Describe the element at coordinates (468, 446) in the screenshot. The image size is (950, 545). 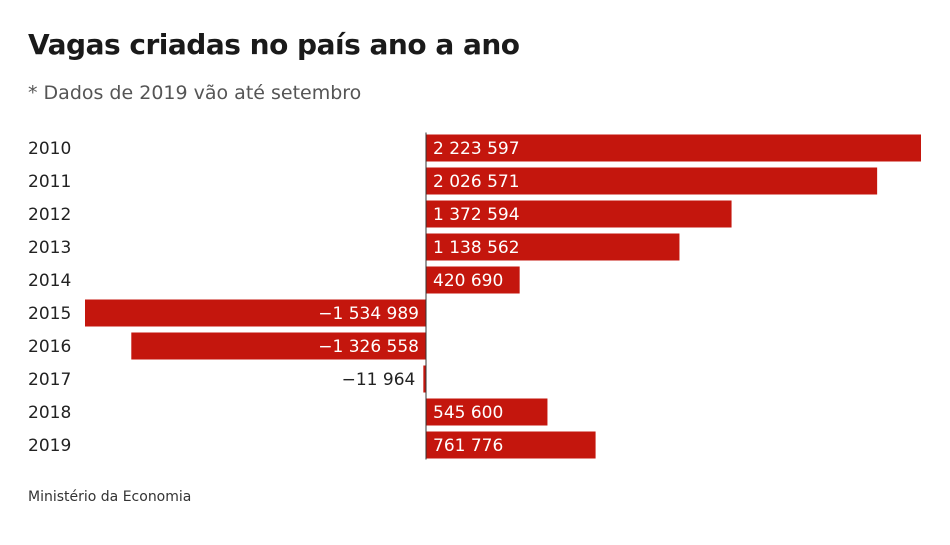
I see `value-label-2019: 761 776` at that location.